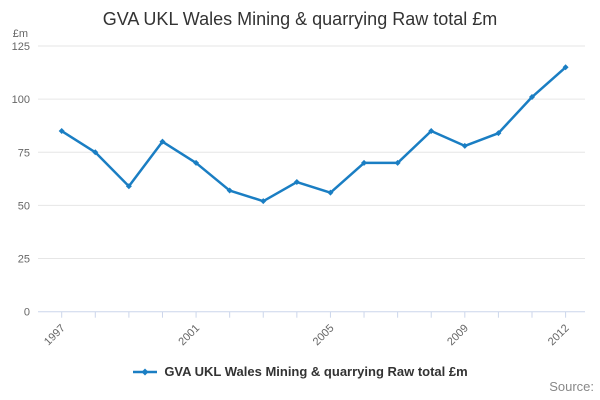  Describe the element at coordinates (324, 335) in the screenshot. I see `x-tick-label: 2005` at that location.